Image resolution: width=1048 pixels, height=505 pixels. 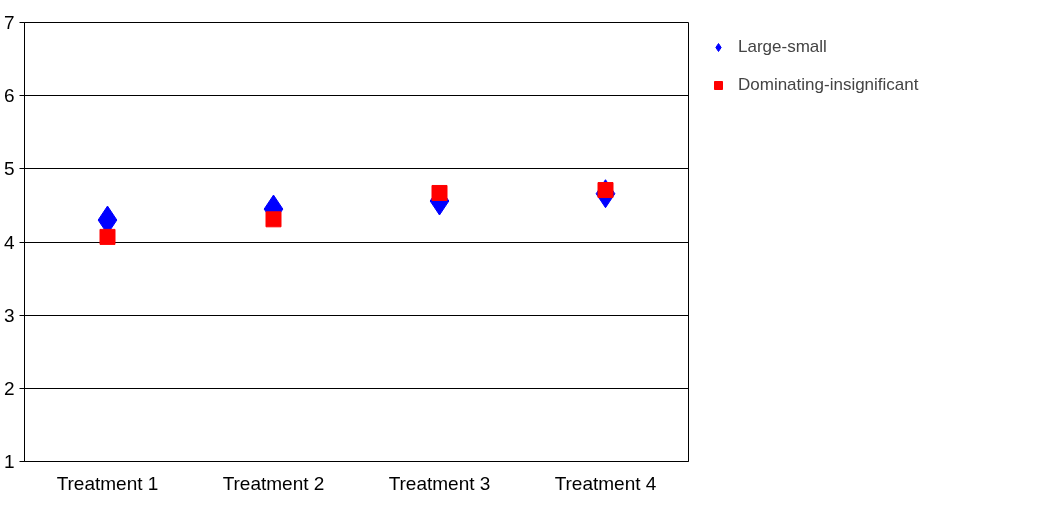 I want to click on legend-label: Large-small, so click(x=782, y=47).